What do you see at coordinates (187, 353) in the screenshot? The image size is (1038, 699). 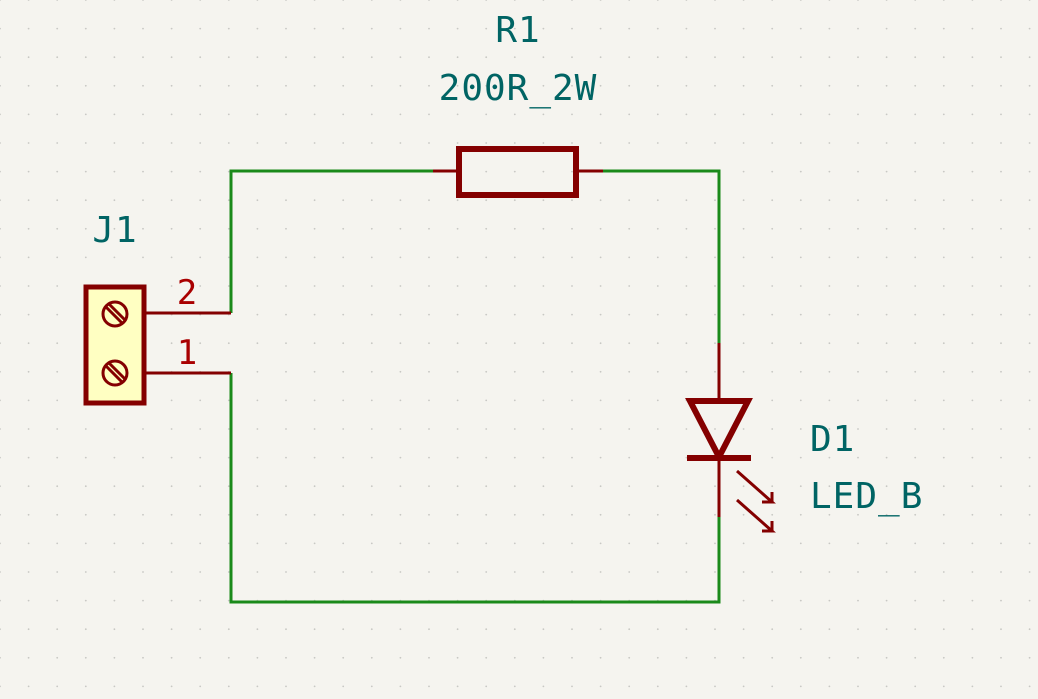 I see `connector-j1-pin-1-number: 1` at bounding box center [187, 353].